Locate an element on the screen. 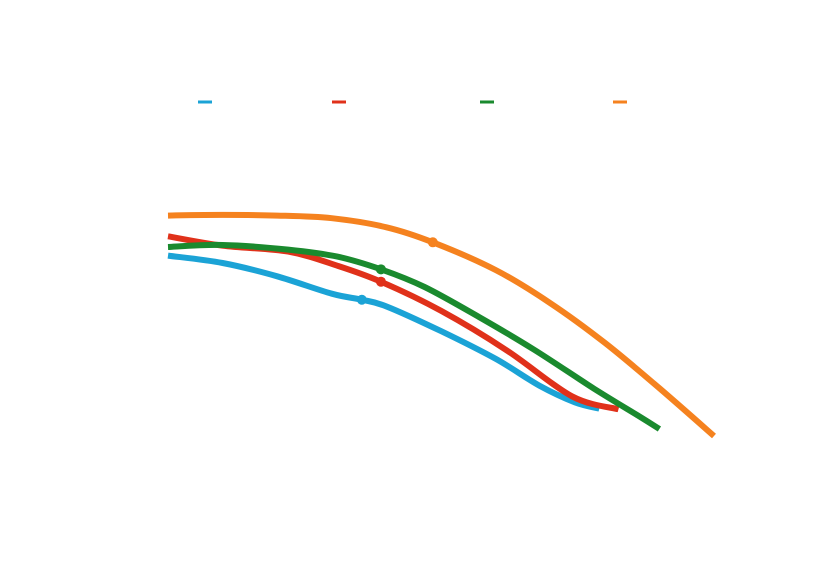  series-3-marker is located at coordinates (380, 269).